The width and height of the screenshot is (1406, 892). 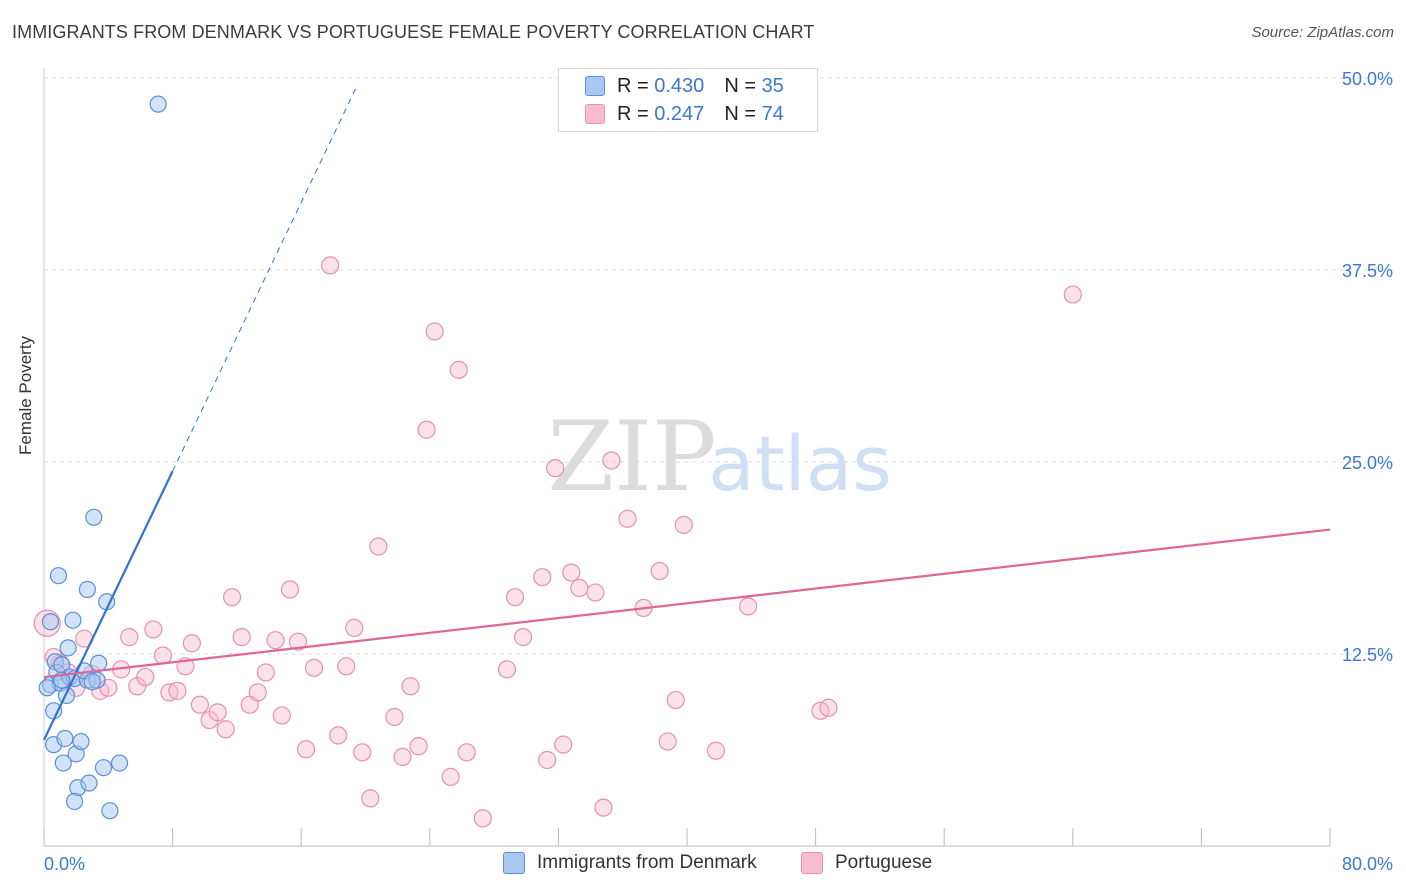 What do you see at coordinates (772, 113) in the screenshot?
I see `legend-n-value: 74` at bounding box center [772, 113].